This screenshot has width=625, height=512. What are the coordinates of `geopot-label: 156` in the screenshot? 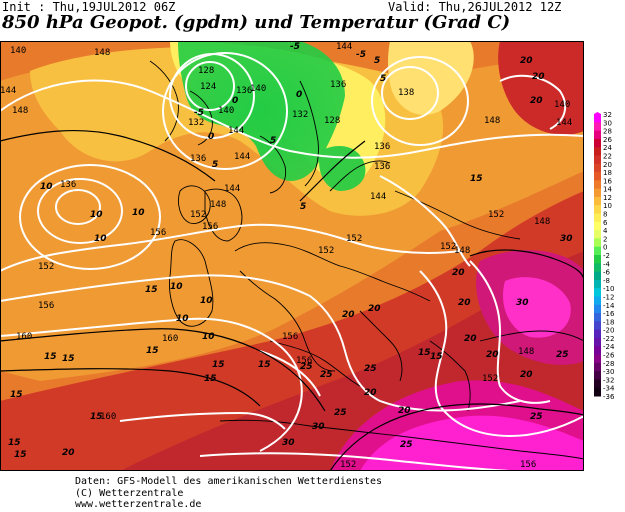 It's located at (158, 233).